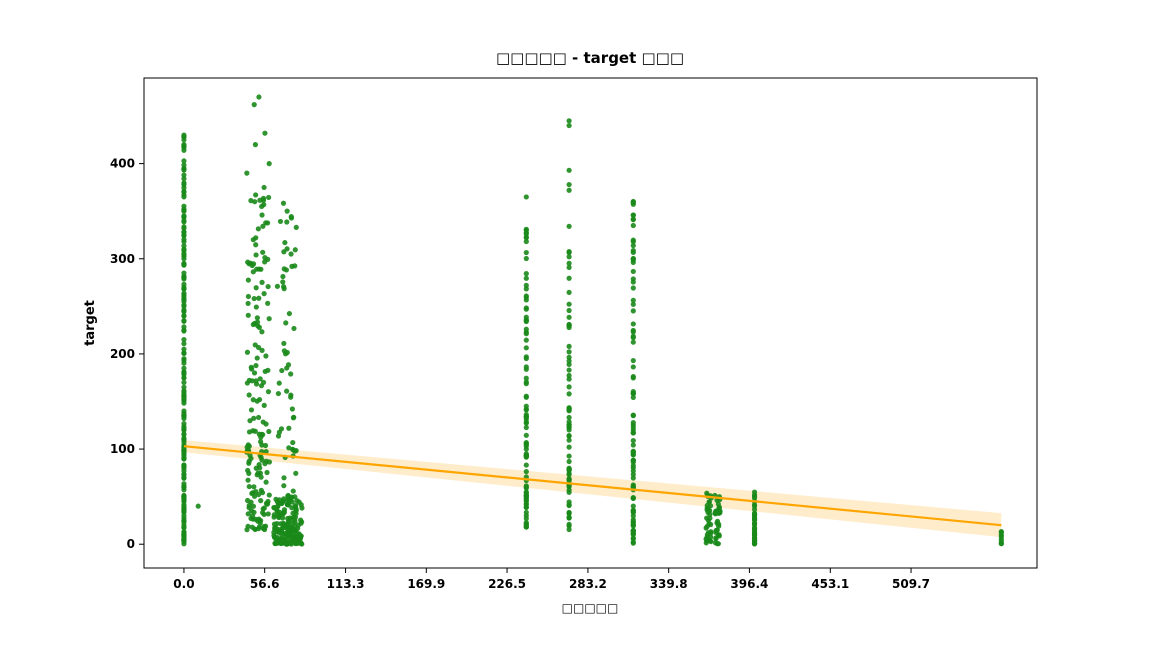  What do you see at coordinates (122, 449) in the screenshot?
I see `y-tick-label: 100` at bounding box center [122, 449].